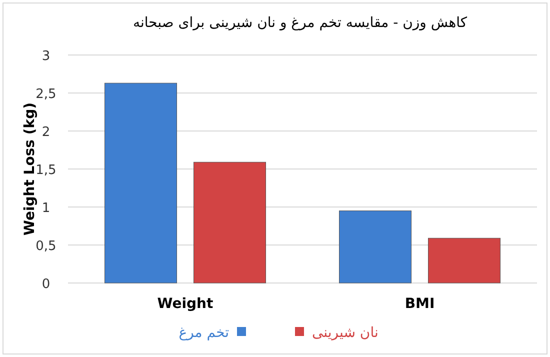 Image resolution: width=550 pixels, height=357 pixels. Describe the element at coordinates (419, 304) in the screenshot. I see `x-tick-label: BMI` at that location.